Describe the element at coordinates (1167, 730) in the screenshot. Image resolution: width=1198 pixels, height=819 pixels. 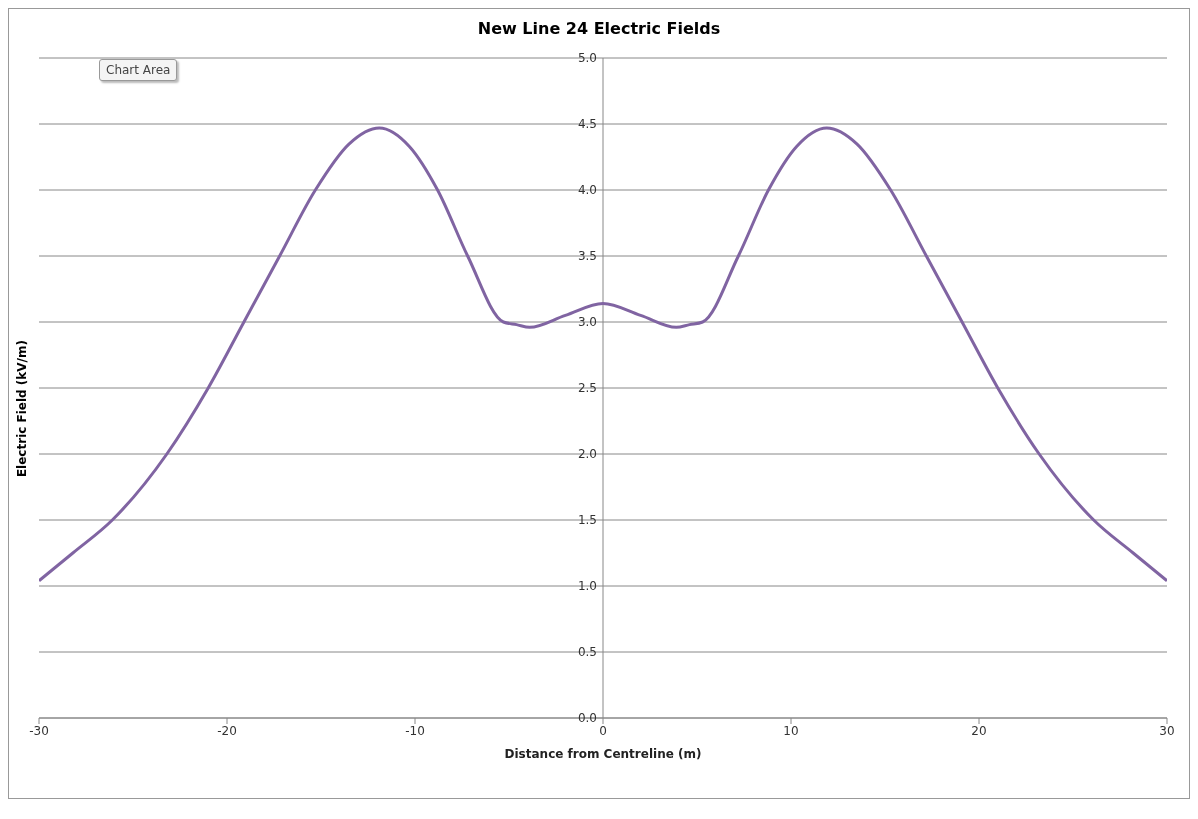
I see `x-tick-label: 30` at that location.